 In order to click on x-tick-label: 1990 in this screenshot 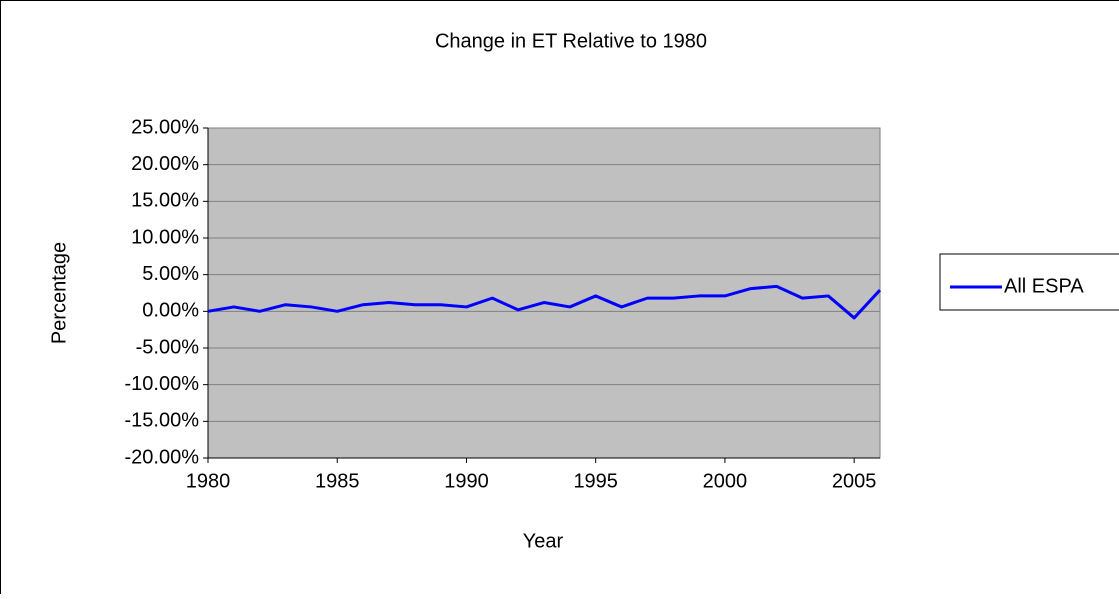, I will do `click(466, 481)`.